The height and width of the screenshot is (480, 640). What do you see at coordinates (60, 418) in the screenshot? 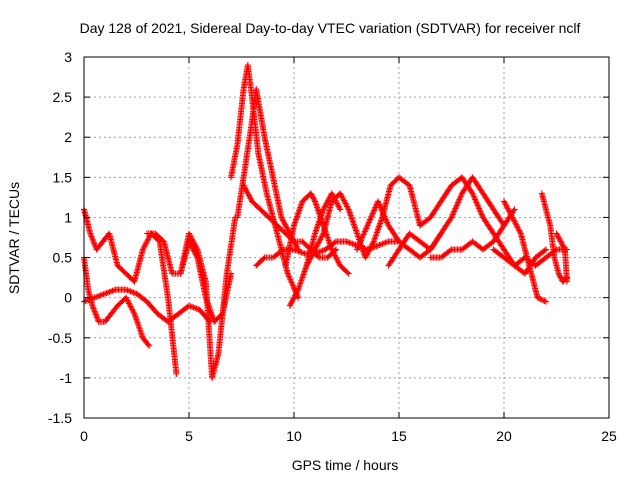
I see `y-tick-label: -1.5` at bounding box center [60, 418].